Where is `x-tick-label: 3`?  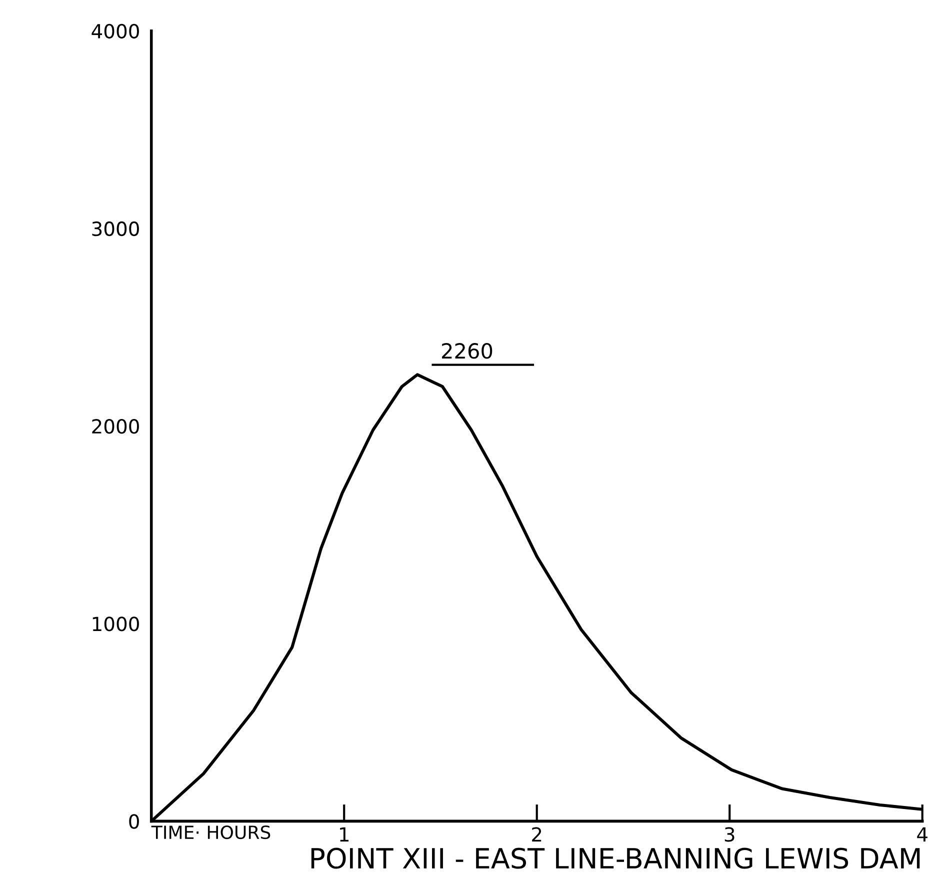 x-tick-label: 3 is located at coordinates (729, 834).